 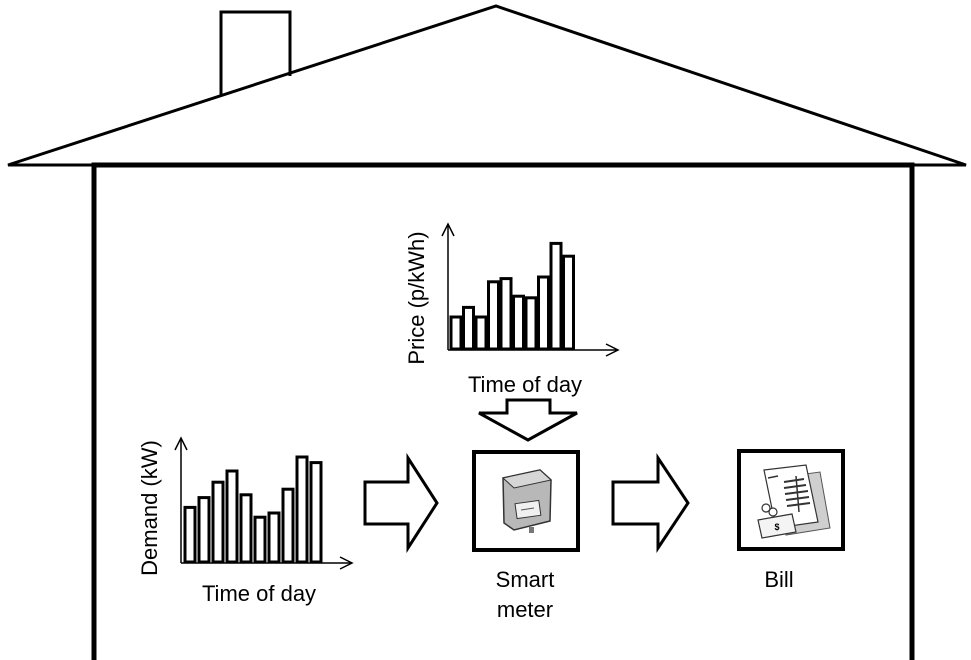 I want to click on price-bars, so click(x=512, y=296).